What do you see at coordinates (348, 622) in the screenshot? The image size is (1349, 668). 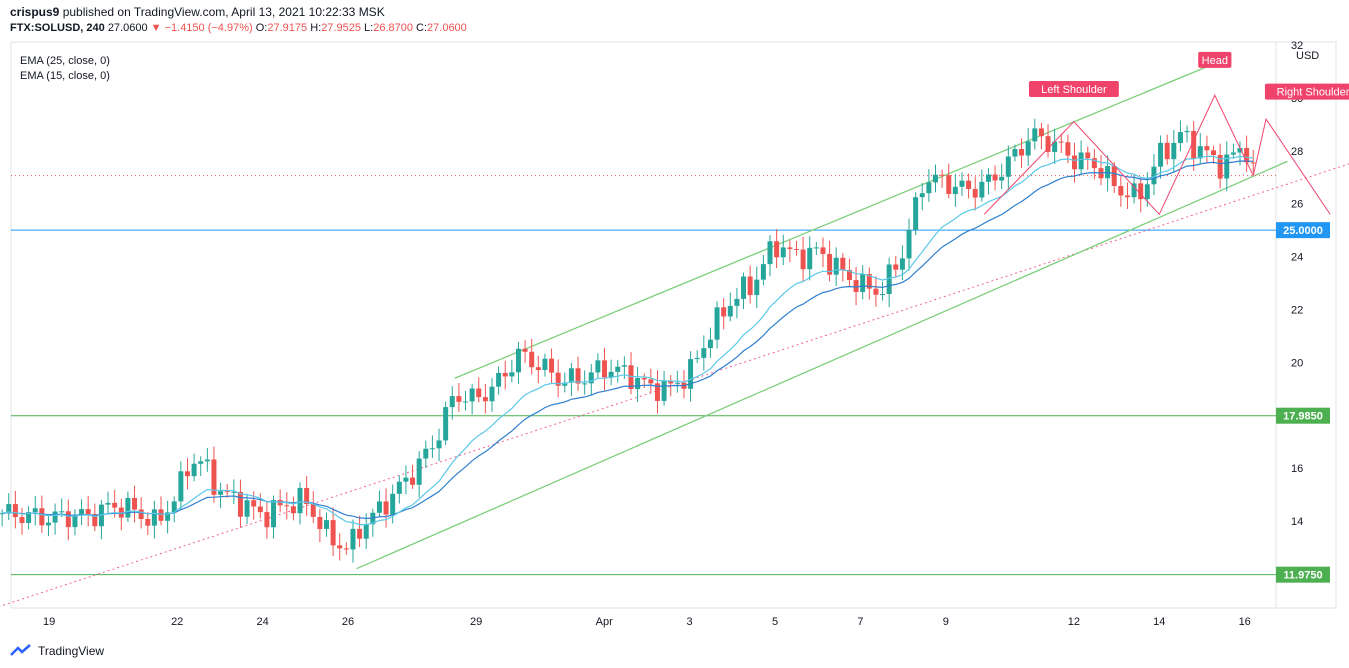 I see `x-tick-label: 26` at bounding box center [348, 622].